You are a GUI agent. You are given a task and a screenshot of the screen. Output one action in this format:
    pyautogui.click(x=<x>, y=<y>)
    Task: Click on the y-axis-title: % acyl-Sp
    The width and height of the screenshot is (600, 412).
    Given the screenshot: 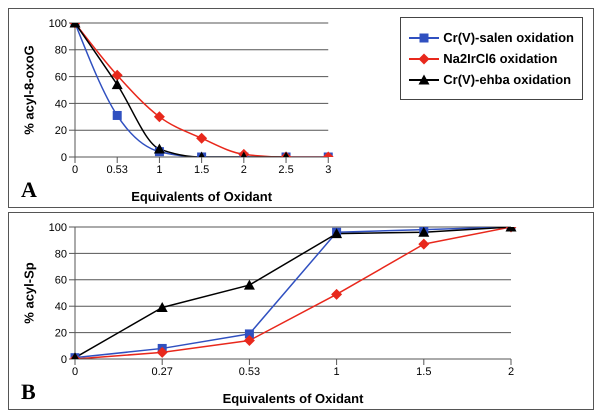 What is the action you would take?
    pyautogui.click(x=29, y=293)
    